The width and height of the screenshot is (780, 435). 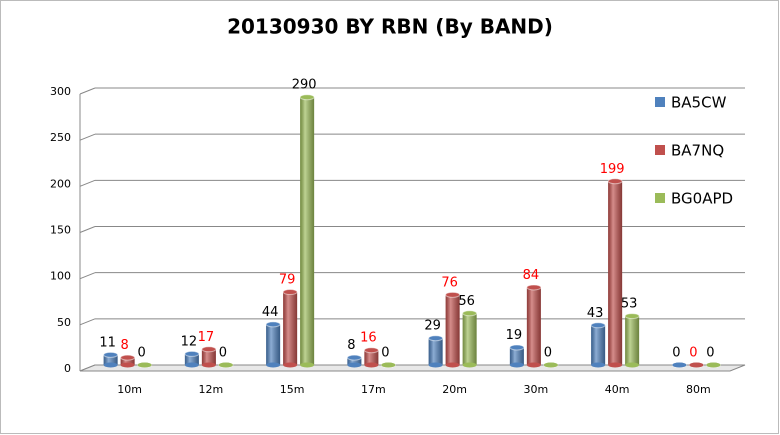 What do you see at coordinates (432, 326) in the screenshot?
I see `value-label: 29` at bounding box center [432, 326].